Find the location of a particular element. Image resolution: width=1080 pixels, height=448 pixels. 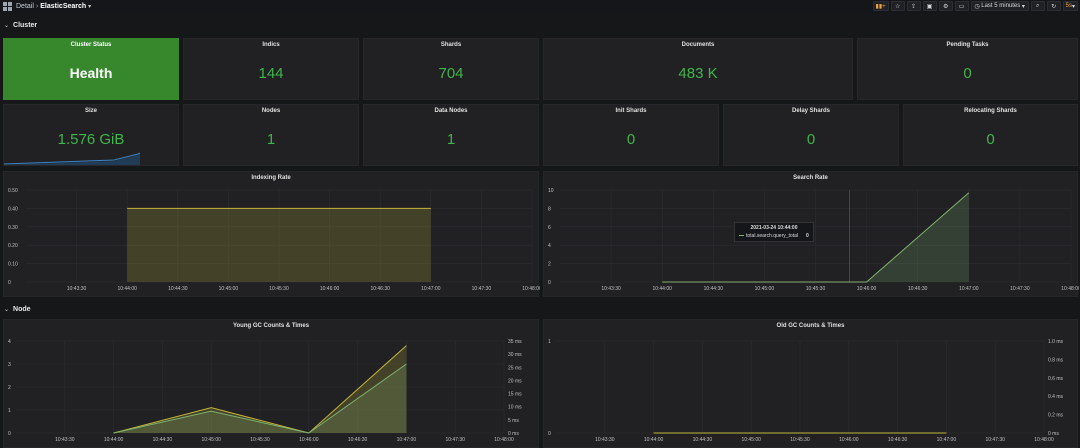

row-node: ⌄ Node is located at coordinates (540, 309).